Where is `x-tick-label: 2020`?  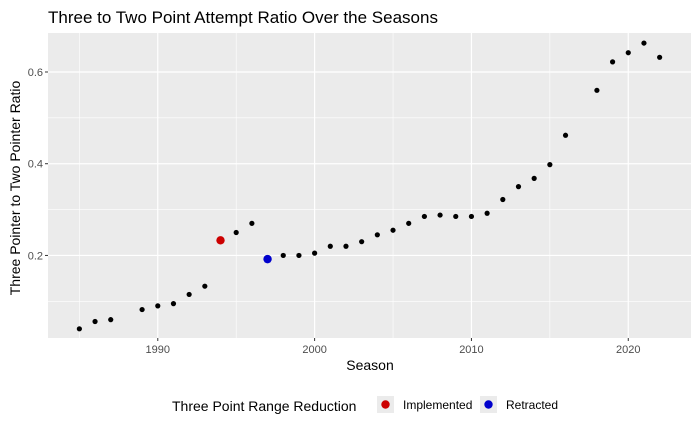
x-tick-label: 2020 is located at coordinates (628, 350).